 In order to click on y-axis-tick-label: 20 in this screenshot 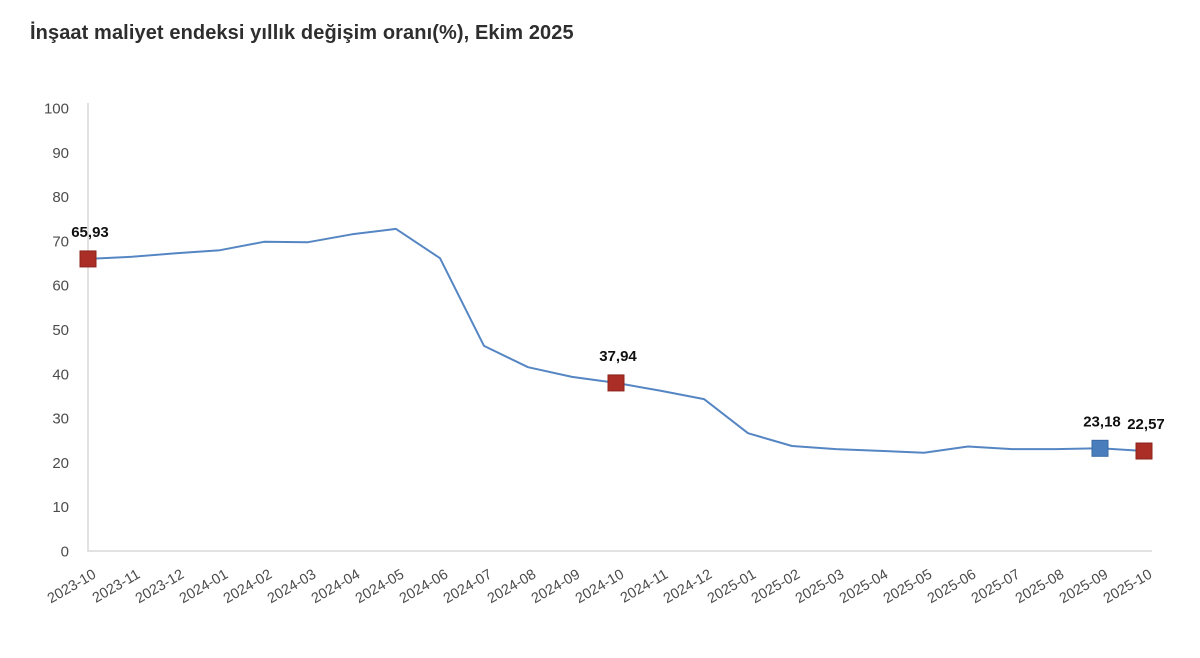, I will do `click(60, 463)`.